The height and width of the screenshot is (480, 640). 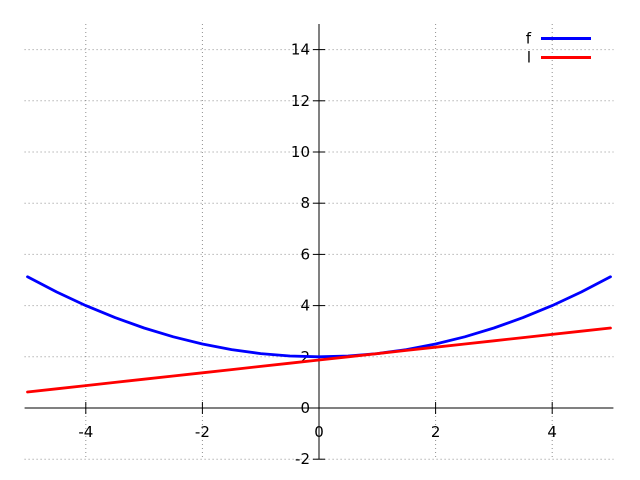 I want to click on y-tick-label: 12, so click(x=300, y=101).